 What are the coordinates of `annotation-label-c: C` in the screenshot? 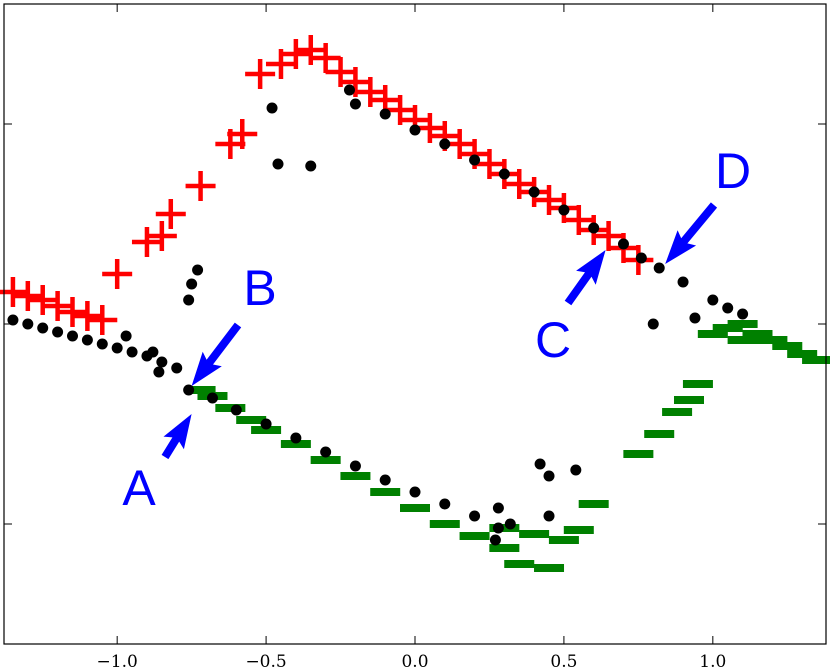 It's located at (553, 340).